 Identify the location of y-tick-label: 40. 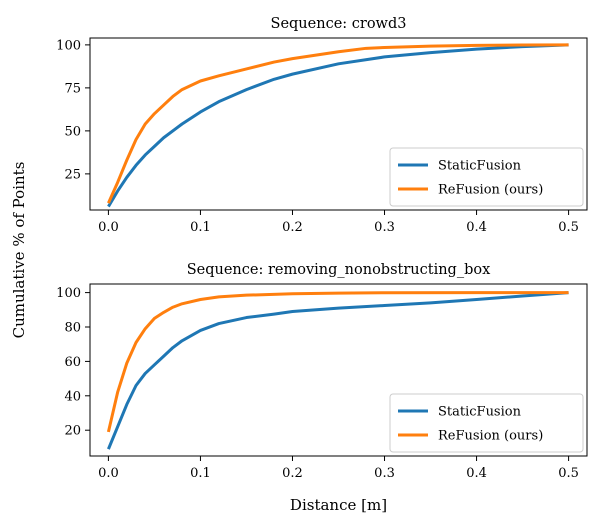
(72, 396).